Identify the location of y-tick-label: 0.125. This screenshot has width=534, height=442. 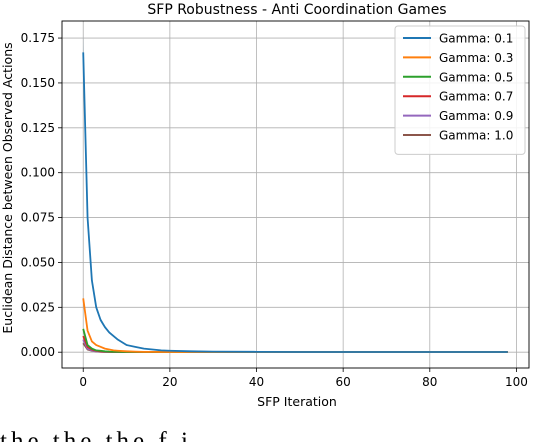
(38, 128).